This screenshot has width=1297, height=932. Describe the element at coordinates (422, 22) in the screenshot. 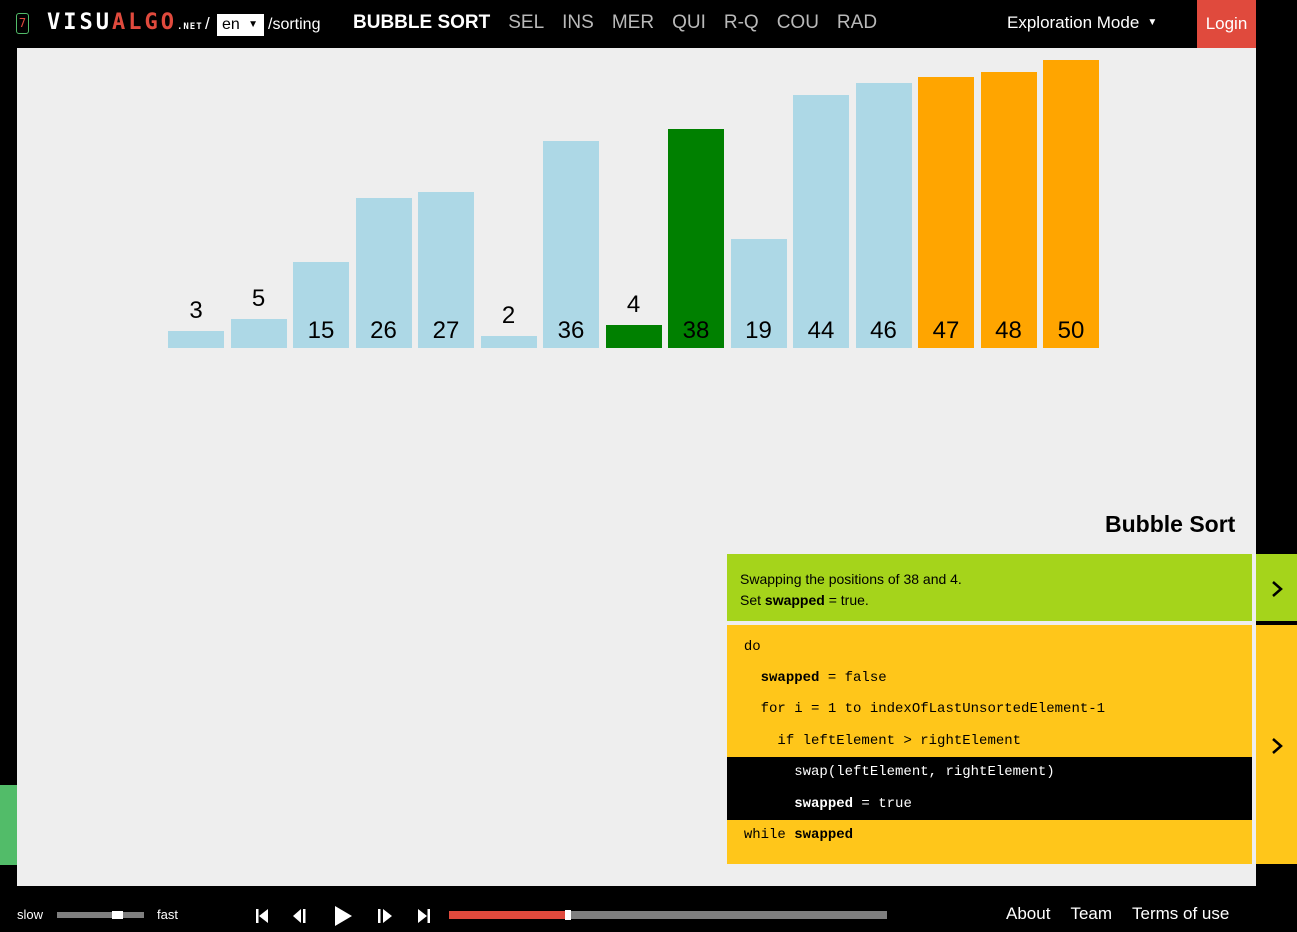

I see `nav-item-bubble-sort: BUBBLE SORT` at that location.